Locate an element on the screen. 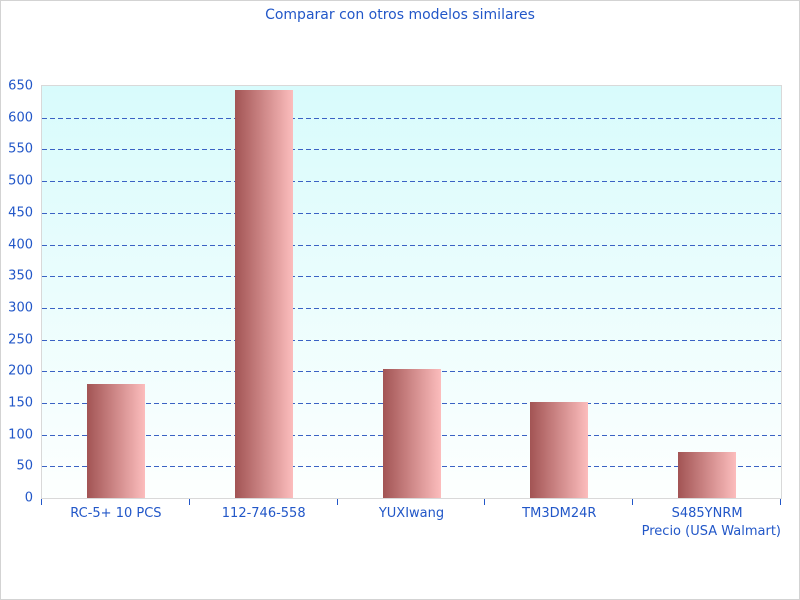  y-axis-label-400: 400 is located at coordinates (20, 244).